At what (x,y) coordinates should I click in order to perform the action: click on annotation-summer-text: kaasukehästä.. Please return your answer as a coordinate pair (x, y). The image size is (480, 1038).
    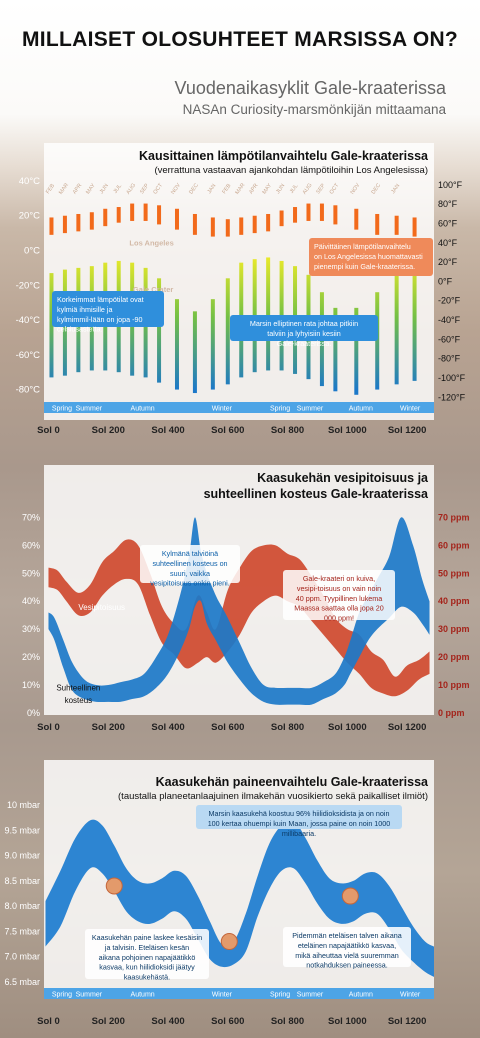
    Looking at the image, I should click on (147, 976).